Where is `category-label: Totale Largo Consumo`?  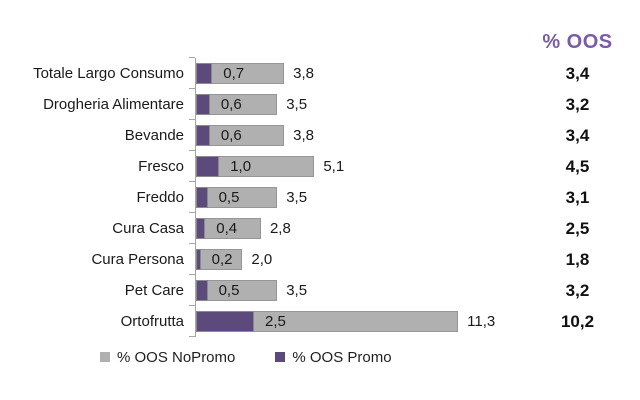 category-label: Totale Largo Consumo is located at coordinates (108, 73).